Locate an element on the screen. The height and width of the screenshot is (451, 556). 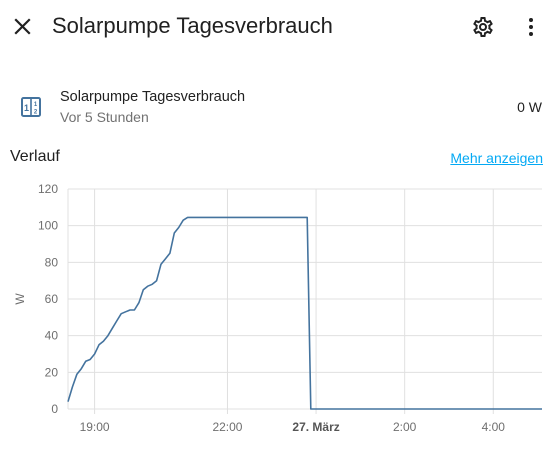
entity-last-changed: Vor 5 Stunden is located at coordinates (104, 117).